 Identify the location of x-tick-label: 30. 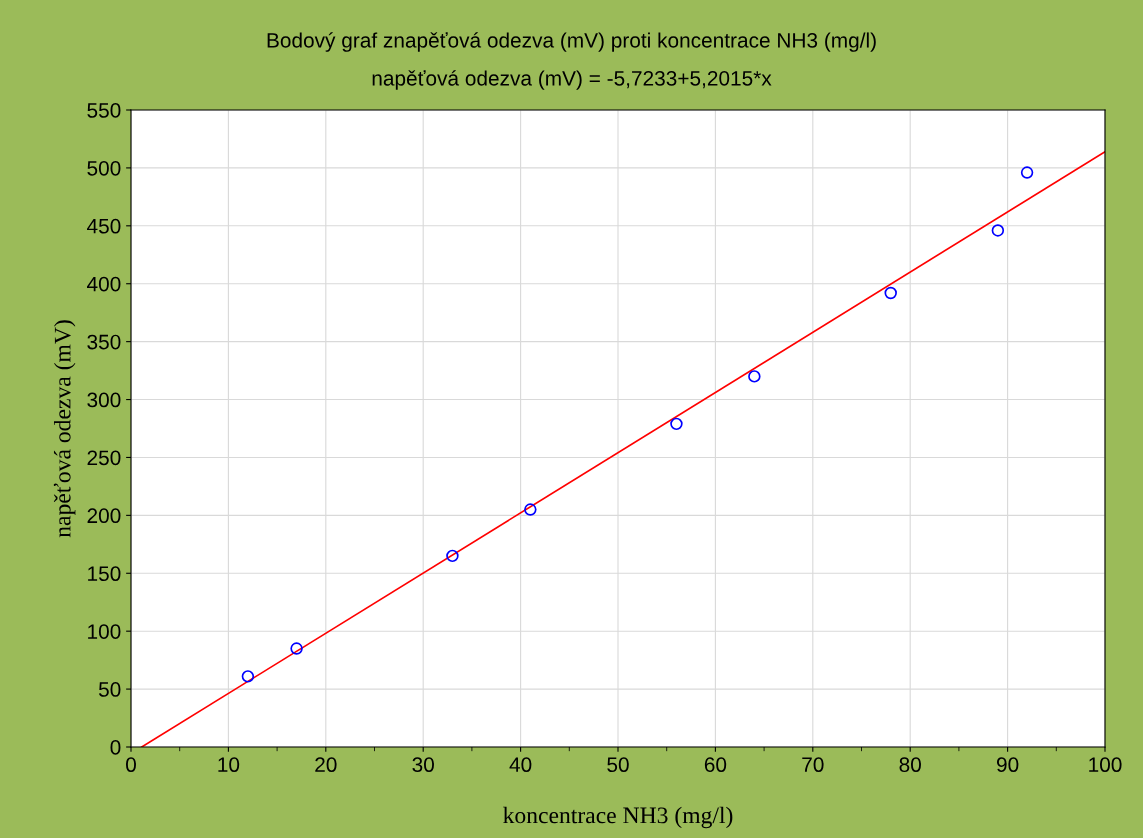
(423, 765).